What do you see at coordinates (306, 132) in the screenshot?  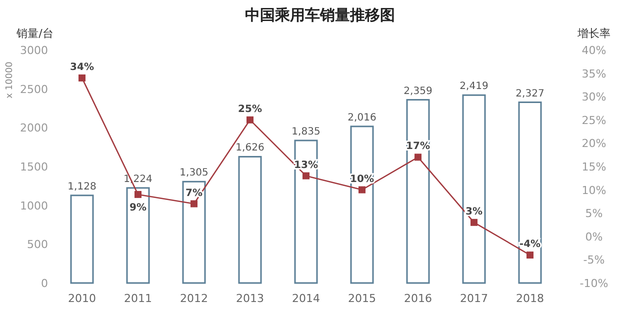 I see `data-label: 1,835` at bounding box center [306, 132].